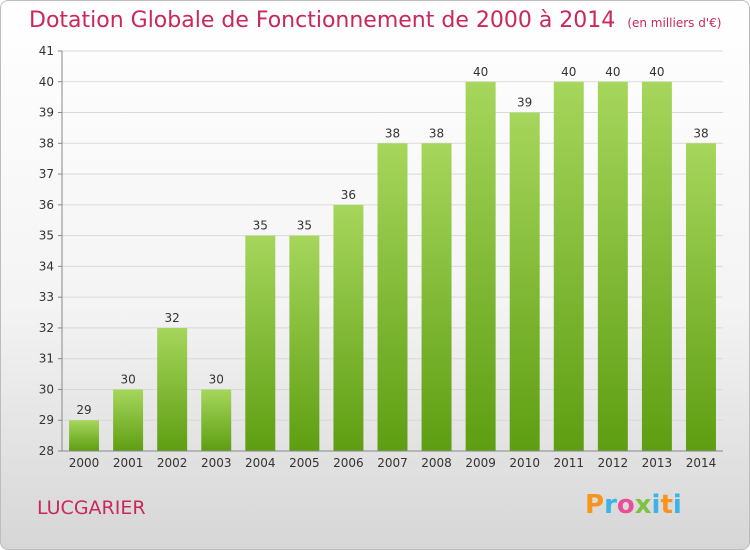  Describe the element at coordinates (480, 463) in the screenshot. I see `x-tick-label: 2009` at that location.